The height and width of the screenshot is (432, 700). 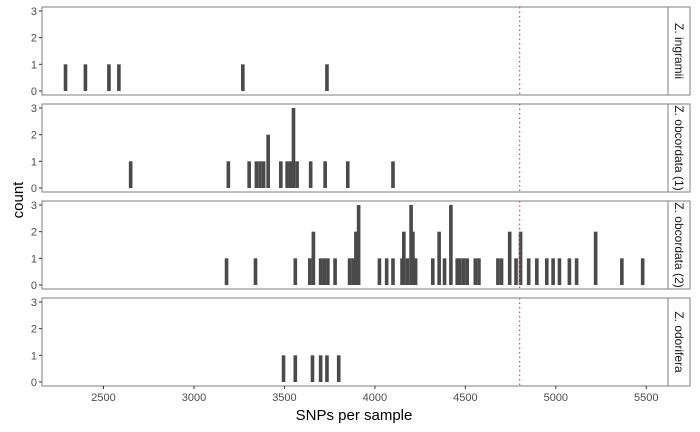 I want to click on x-tick-label: 4500, so click(x=465, y=398).